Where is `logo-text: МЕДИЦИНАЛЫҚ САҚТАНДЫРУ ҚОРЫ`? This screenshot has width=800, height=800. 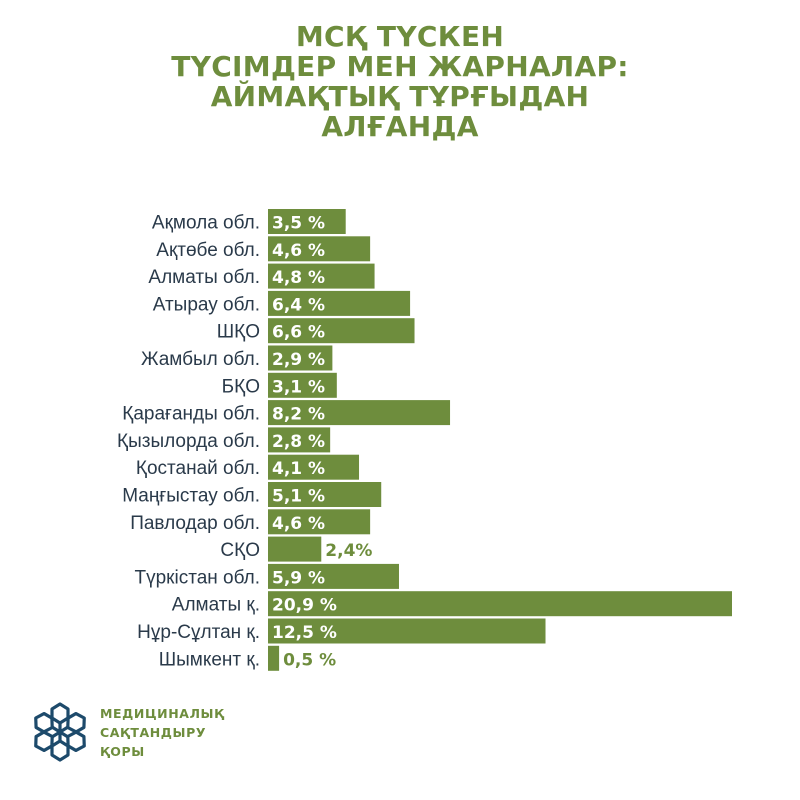
logo-text: МЕДИЦИНАЛЫҚ САҚТАНДЫРУ ҚОРЫ is located at coordinates (162, 732).